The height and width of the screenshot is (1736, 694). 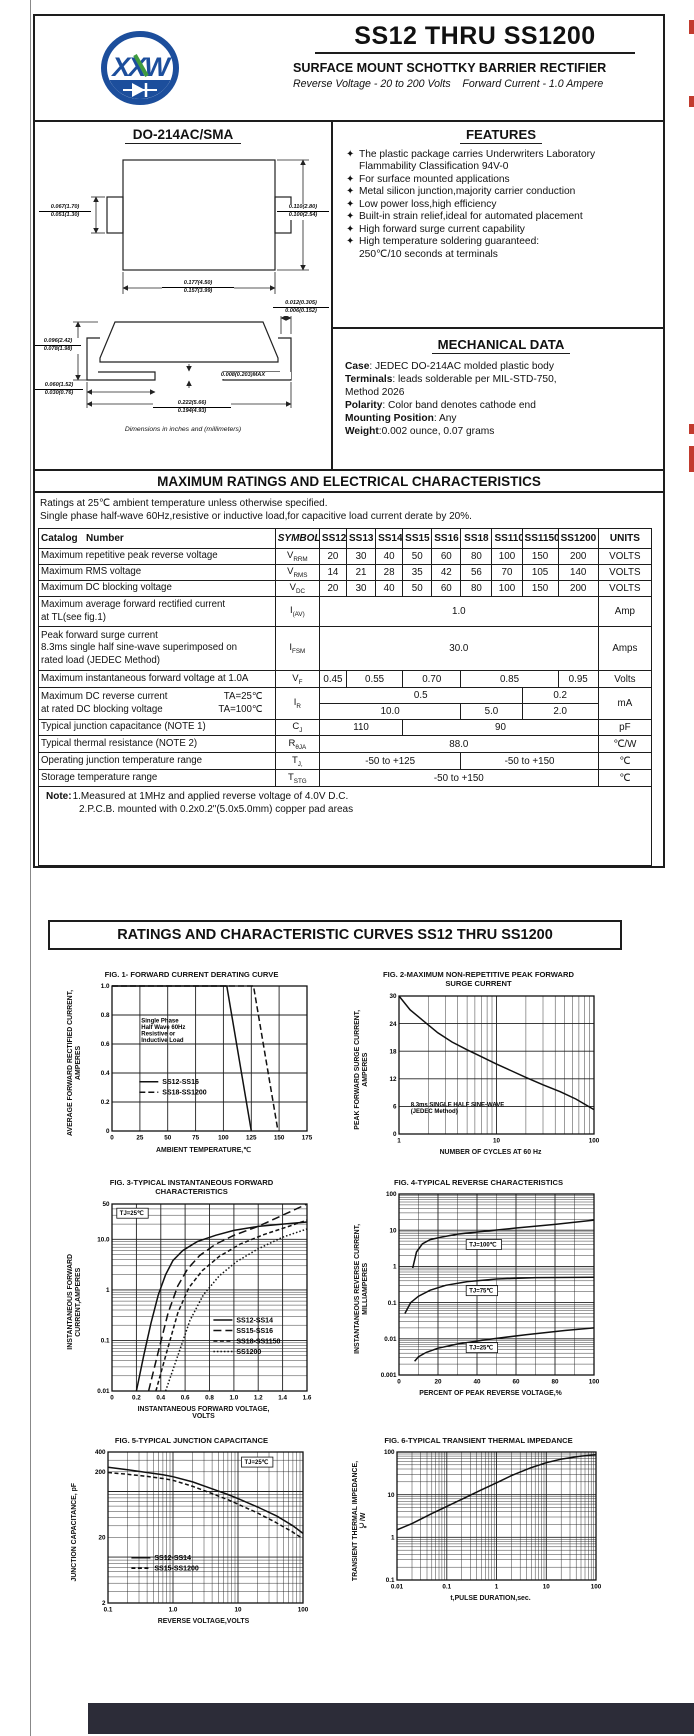 I want to click on value-cell: 90, so click(x=500, y=727).